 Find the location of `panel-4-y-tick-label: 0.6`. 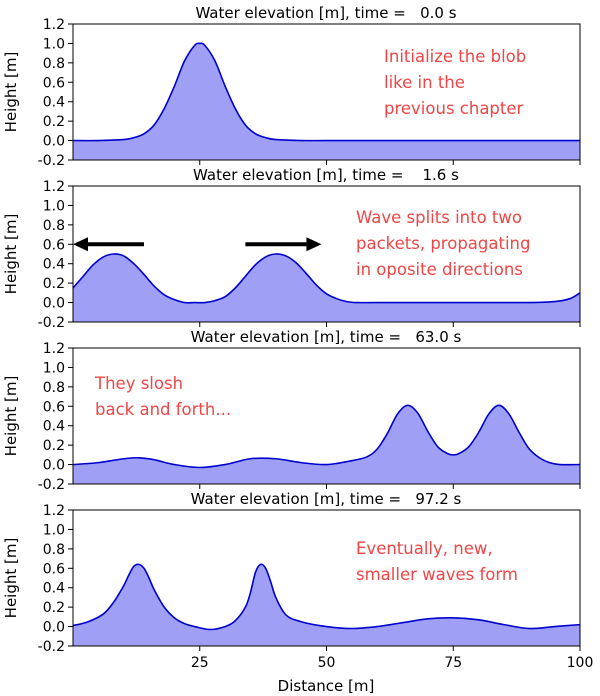

panel-4-y-tick-label: 0.6 is located at coordinates (54, 569).